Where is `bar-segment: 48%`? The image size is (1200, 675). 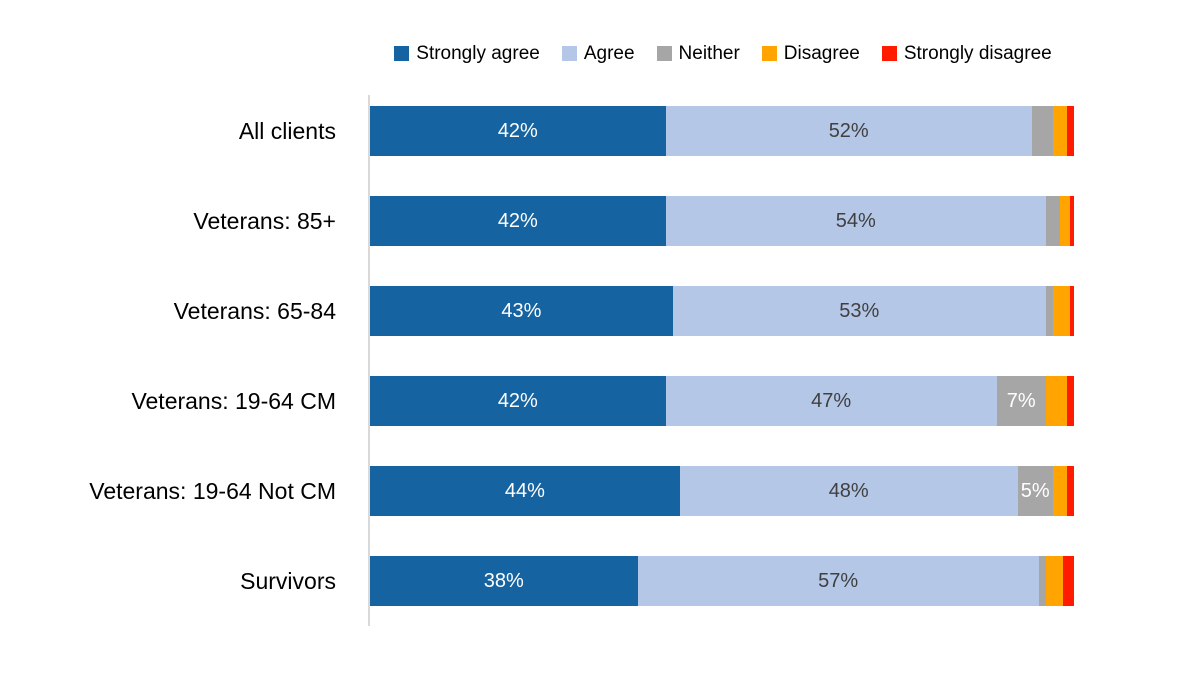
bar-segment: 48% is located at coordinates (848, 491).